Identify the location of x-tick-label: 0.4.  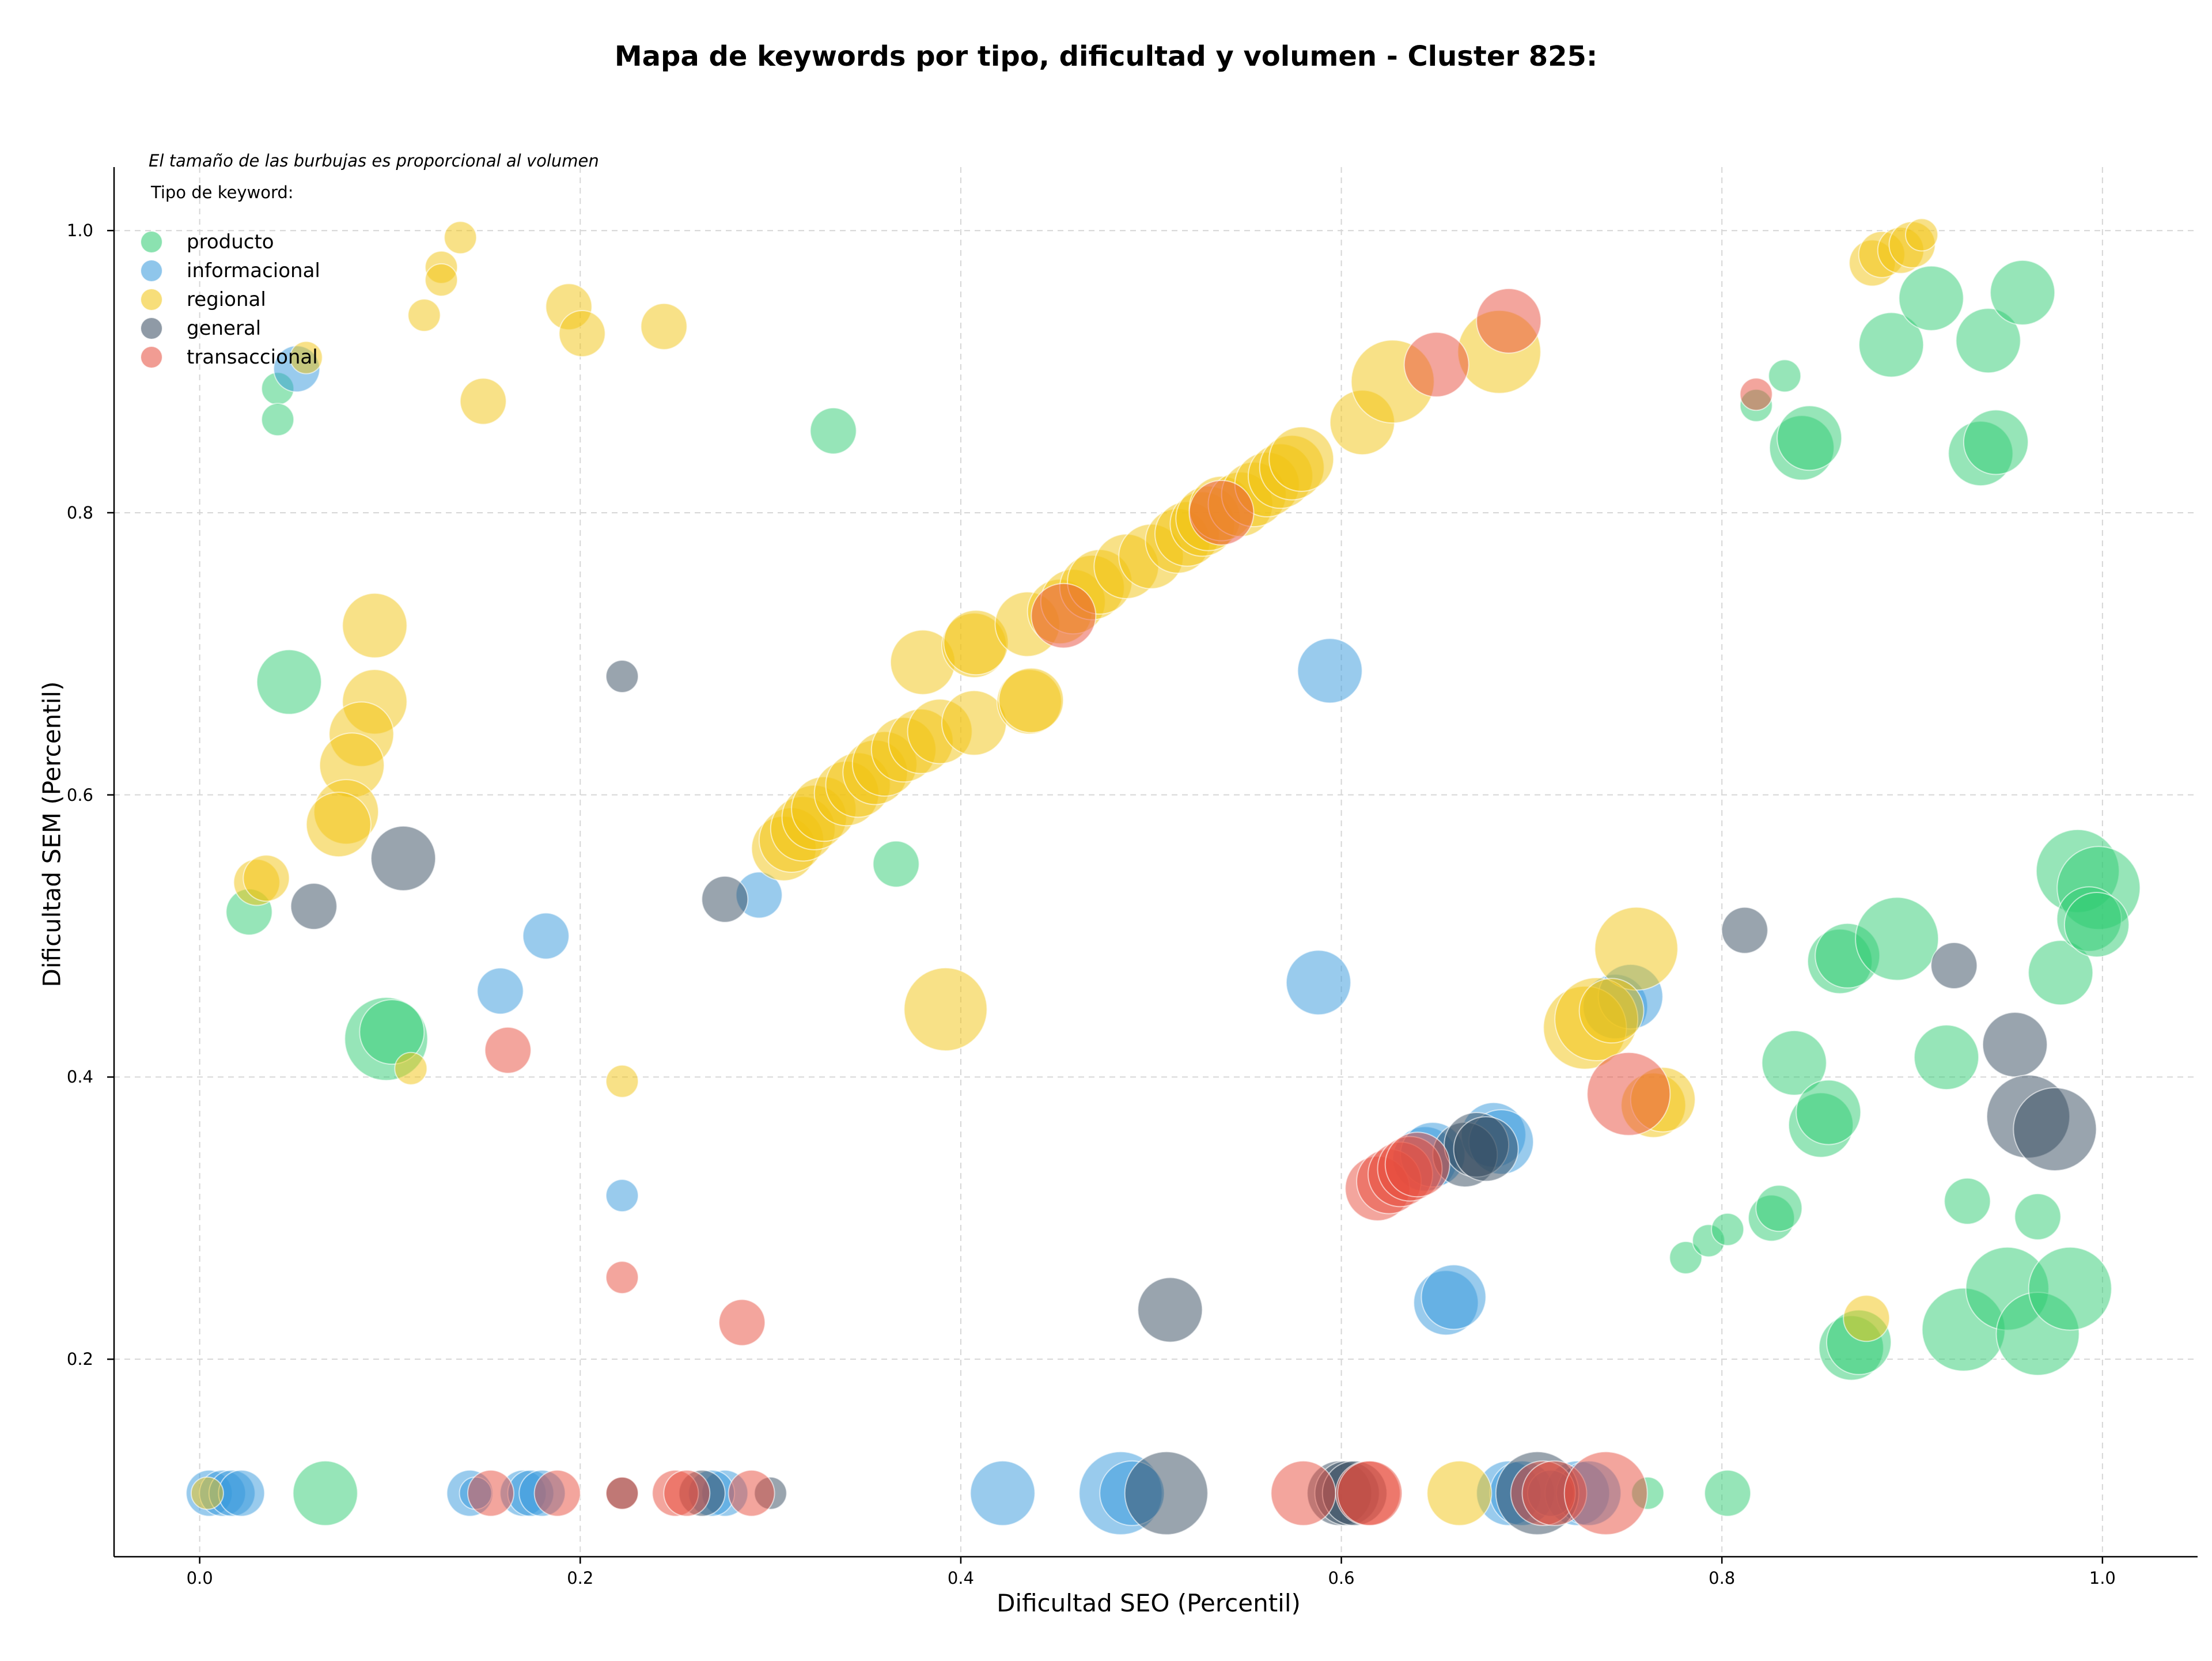
(960, 1578).